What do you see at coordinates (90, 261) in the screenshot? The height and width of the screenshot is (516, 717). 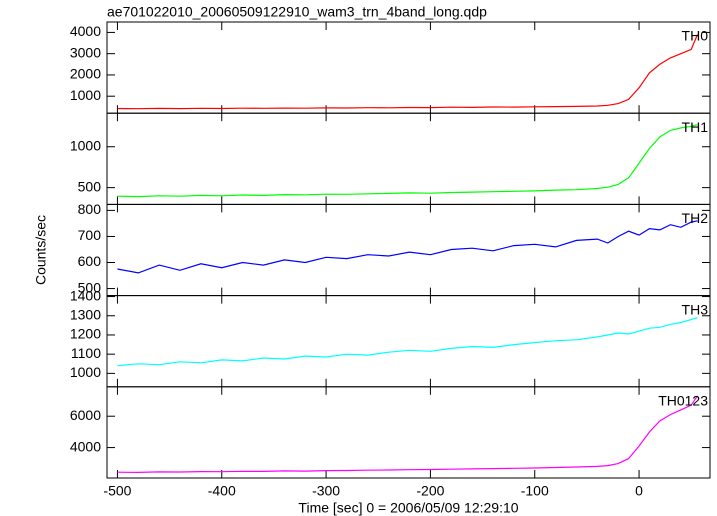 I see `y-tick-label: 600` at bounding box center [90, 261].